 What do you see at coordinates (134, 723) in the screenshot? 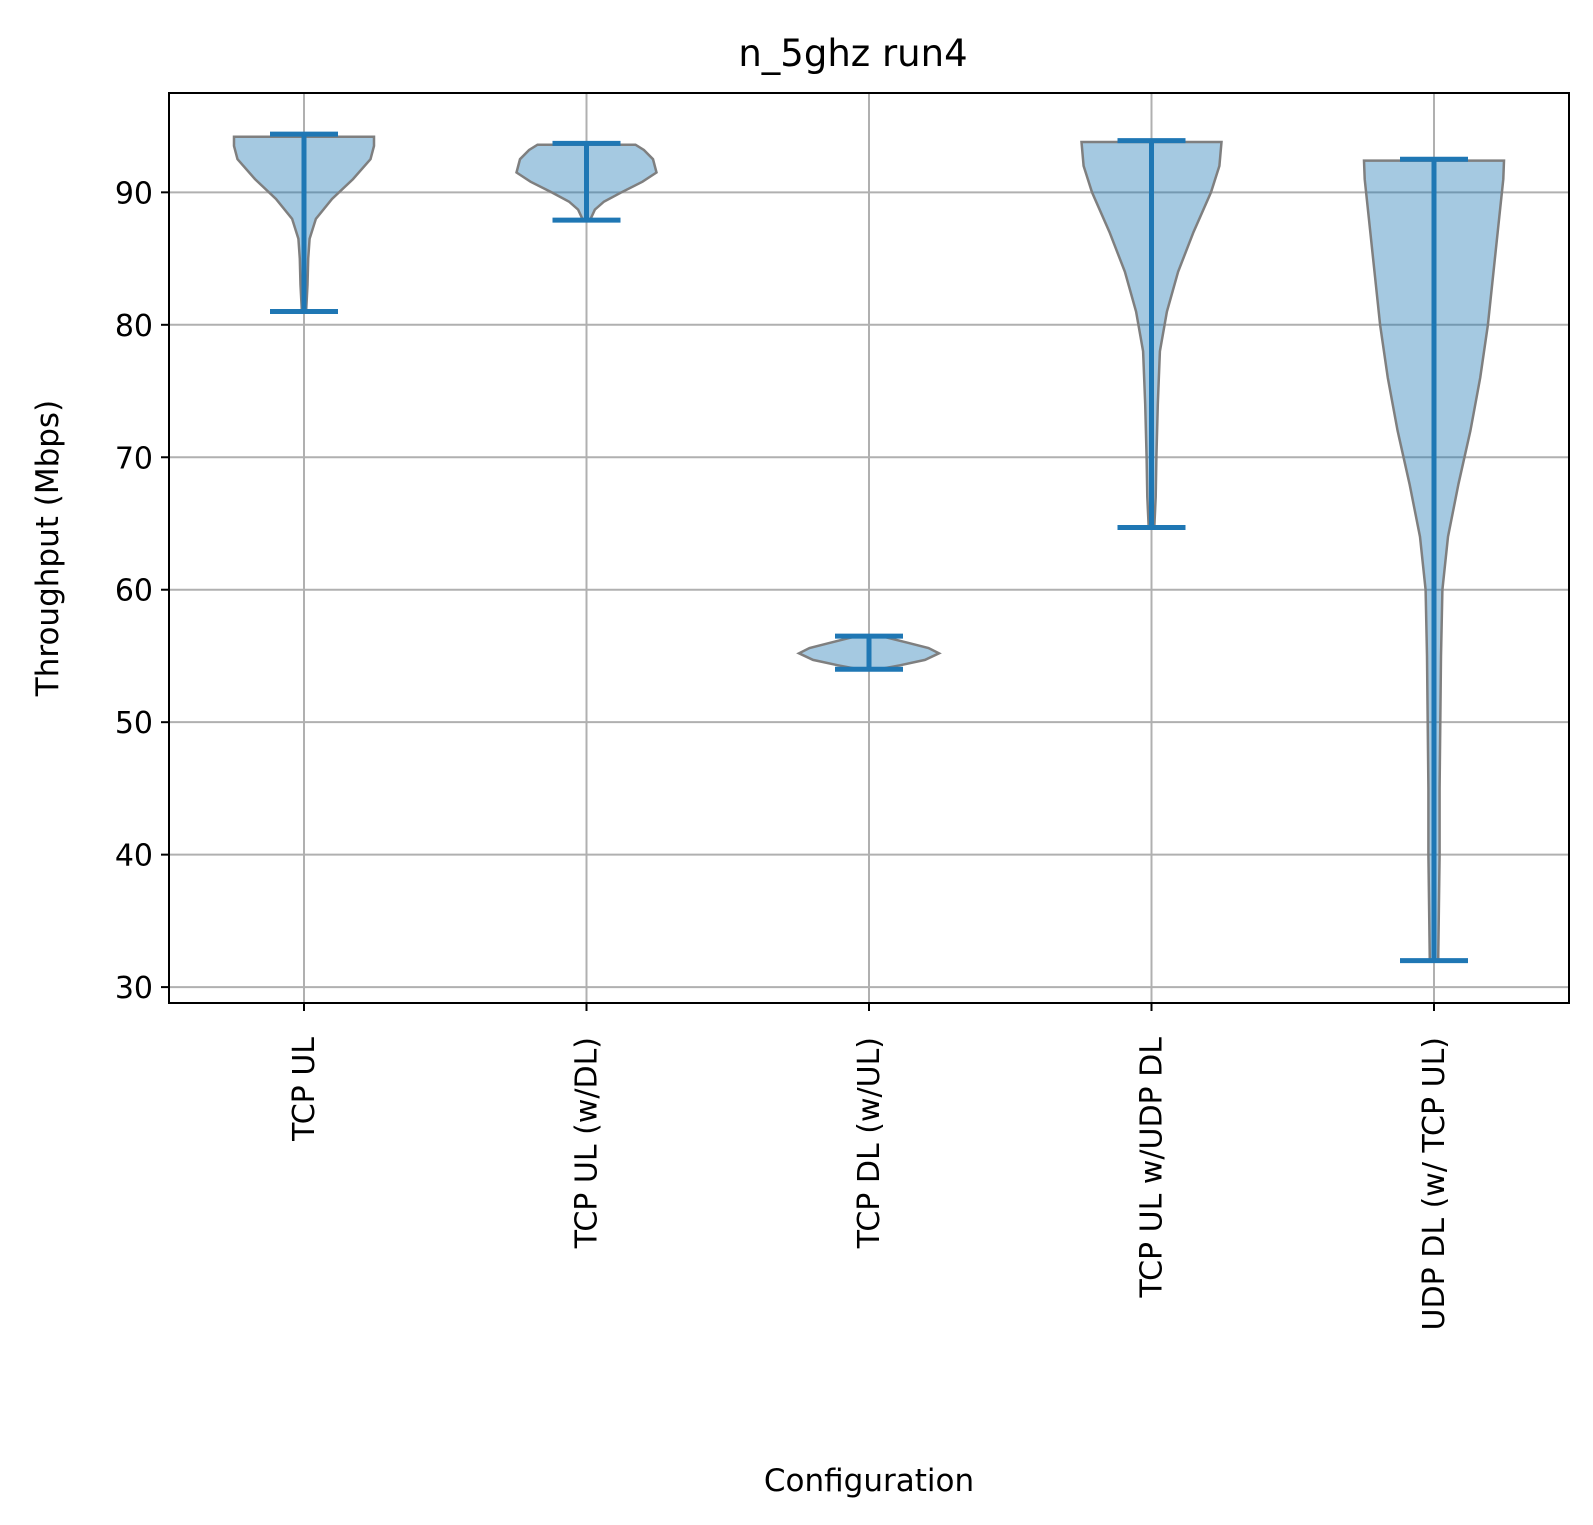
I see `y-tick-label: 50` at bounding box center [134, 723].